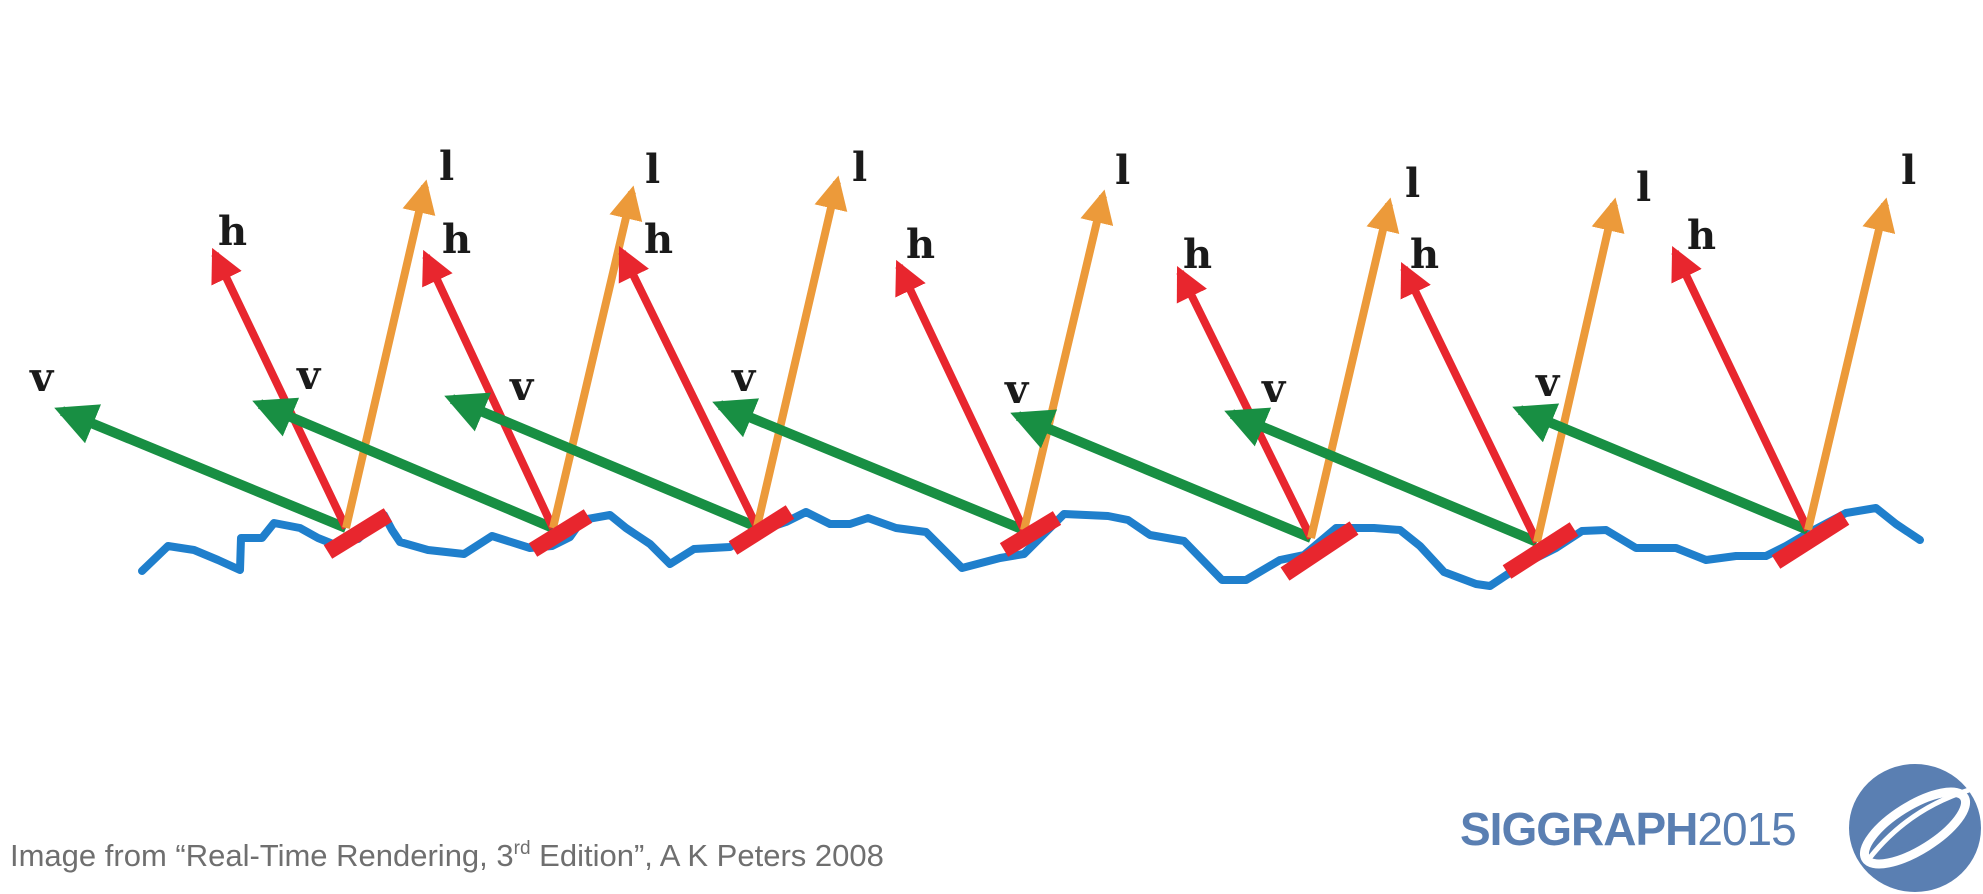 This screenshot has height=894, width=1983. Describe the element at coordinates (262, 855) in the screenshot. I see `caption-prefix: Image from “Real-Time Rendering, 3` at that location.